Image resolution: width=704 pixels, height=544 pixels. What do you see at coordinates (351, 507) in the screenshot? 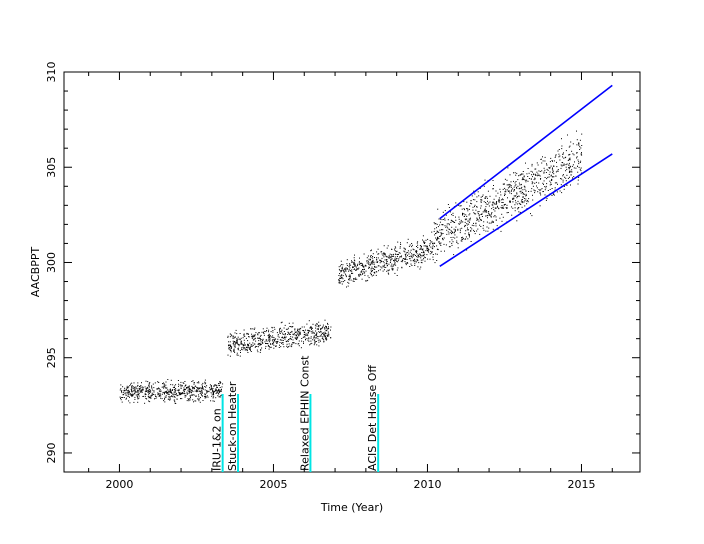
I see `x-axis-title: Time (Year)` at bounding box center [351, 507].